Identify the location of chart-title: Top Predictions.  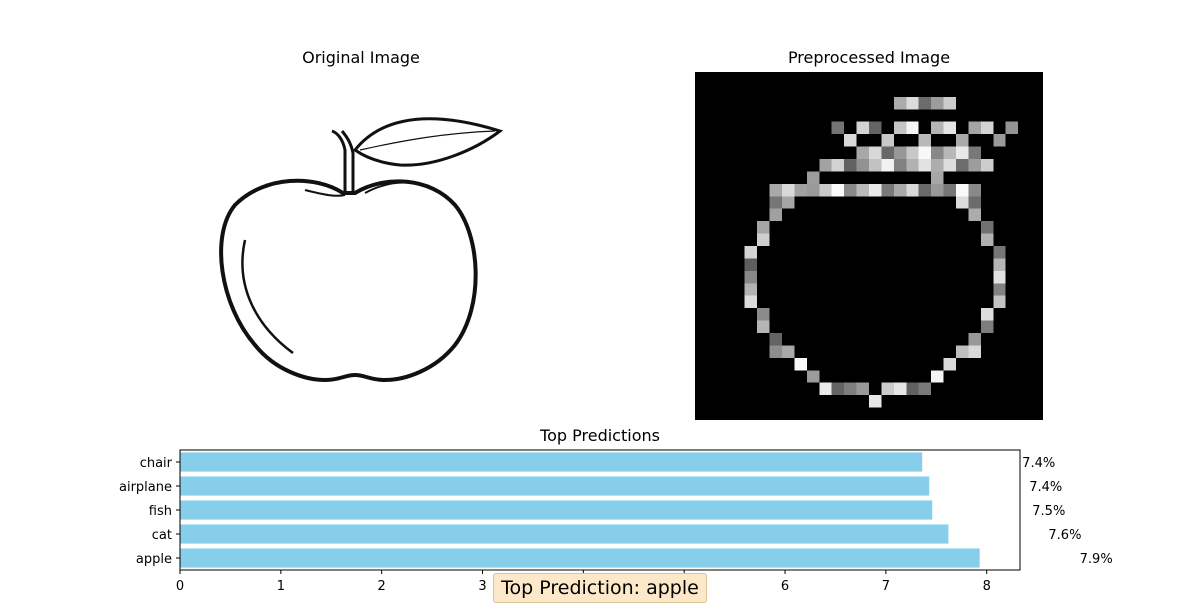
(600, 435).